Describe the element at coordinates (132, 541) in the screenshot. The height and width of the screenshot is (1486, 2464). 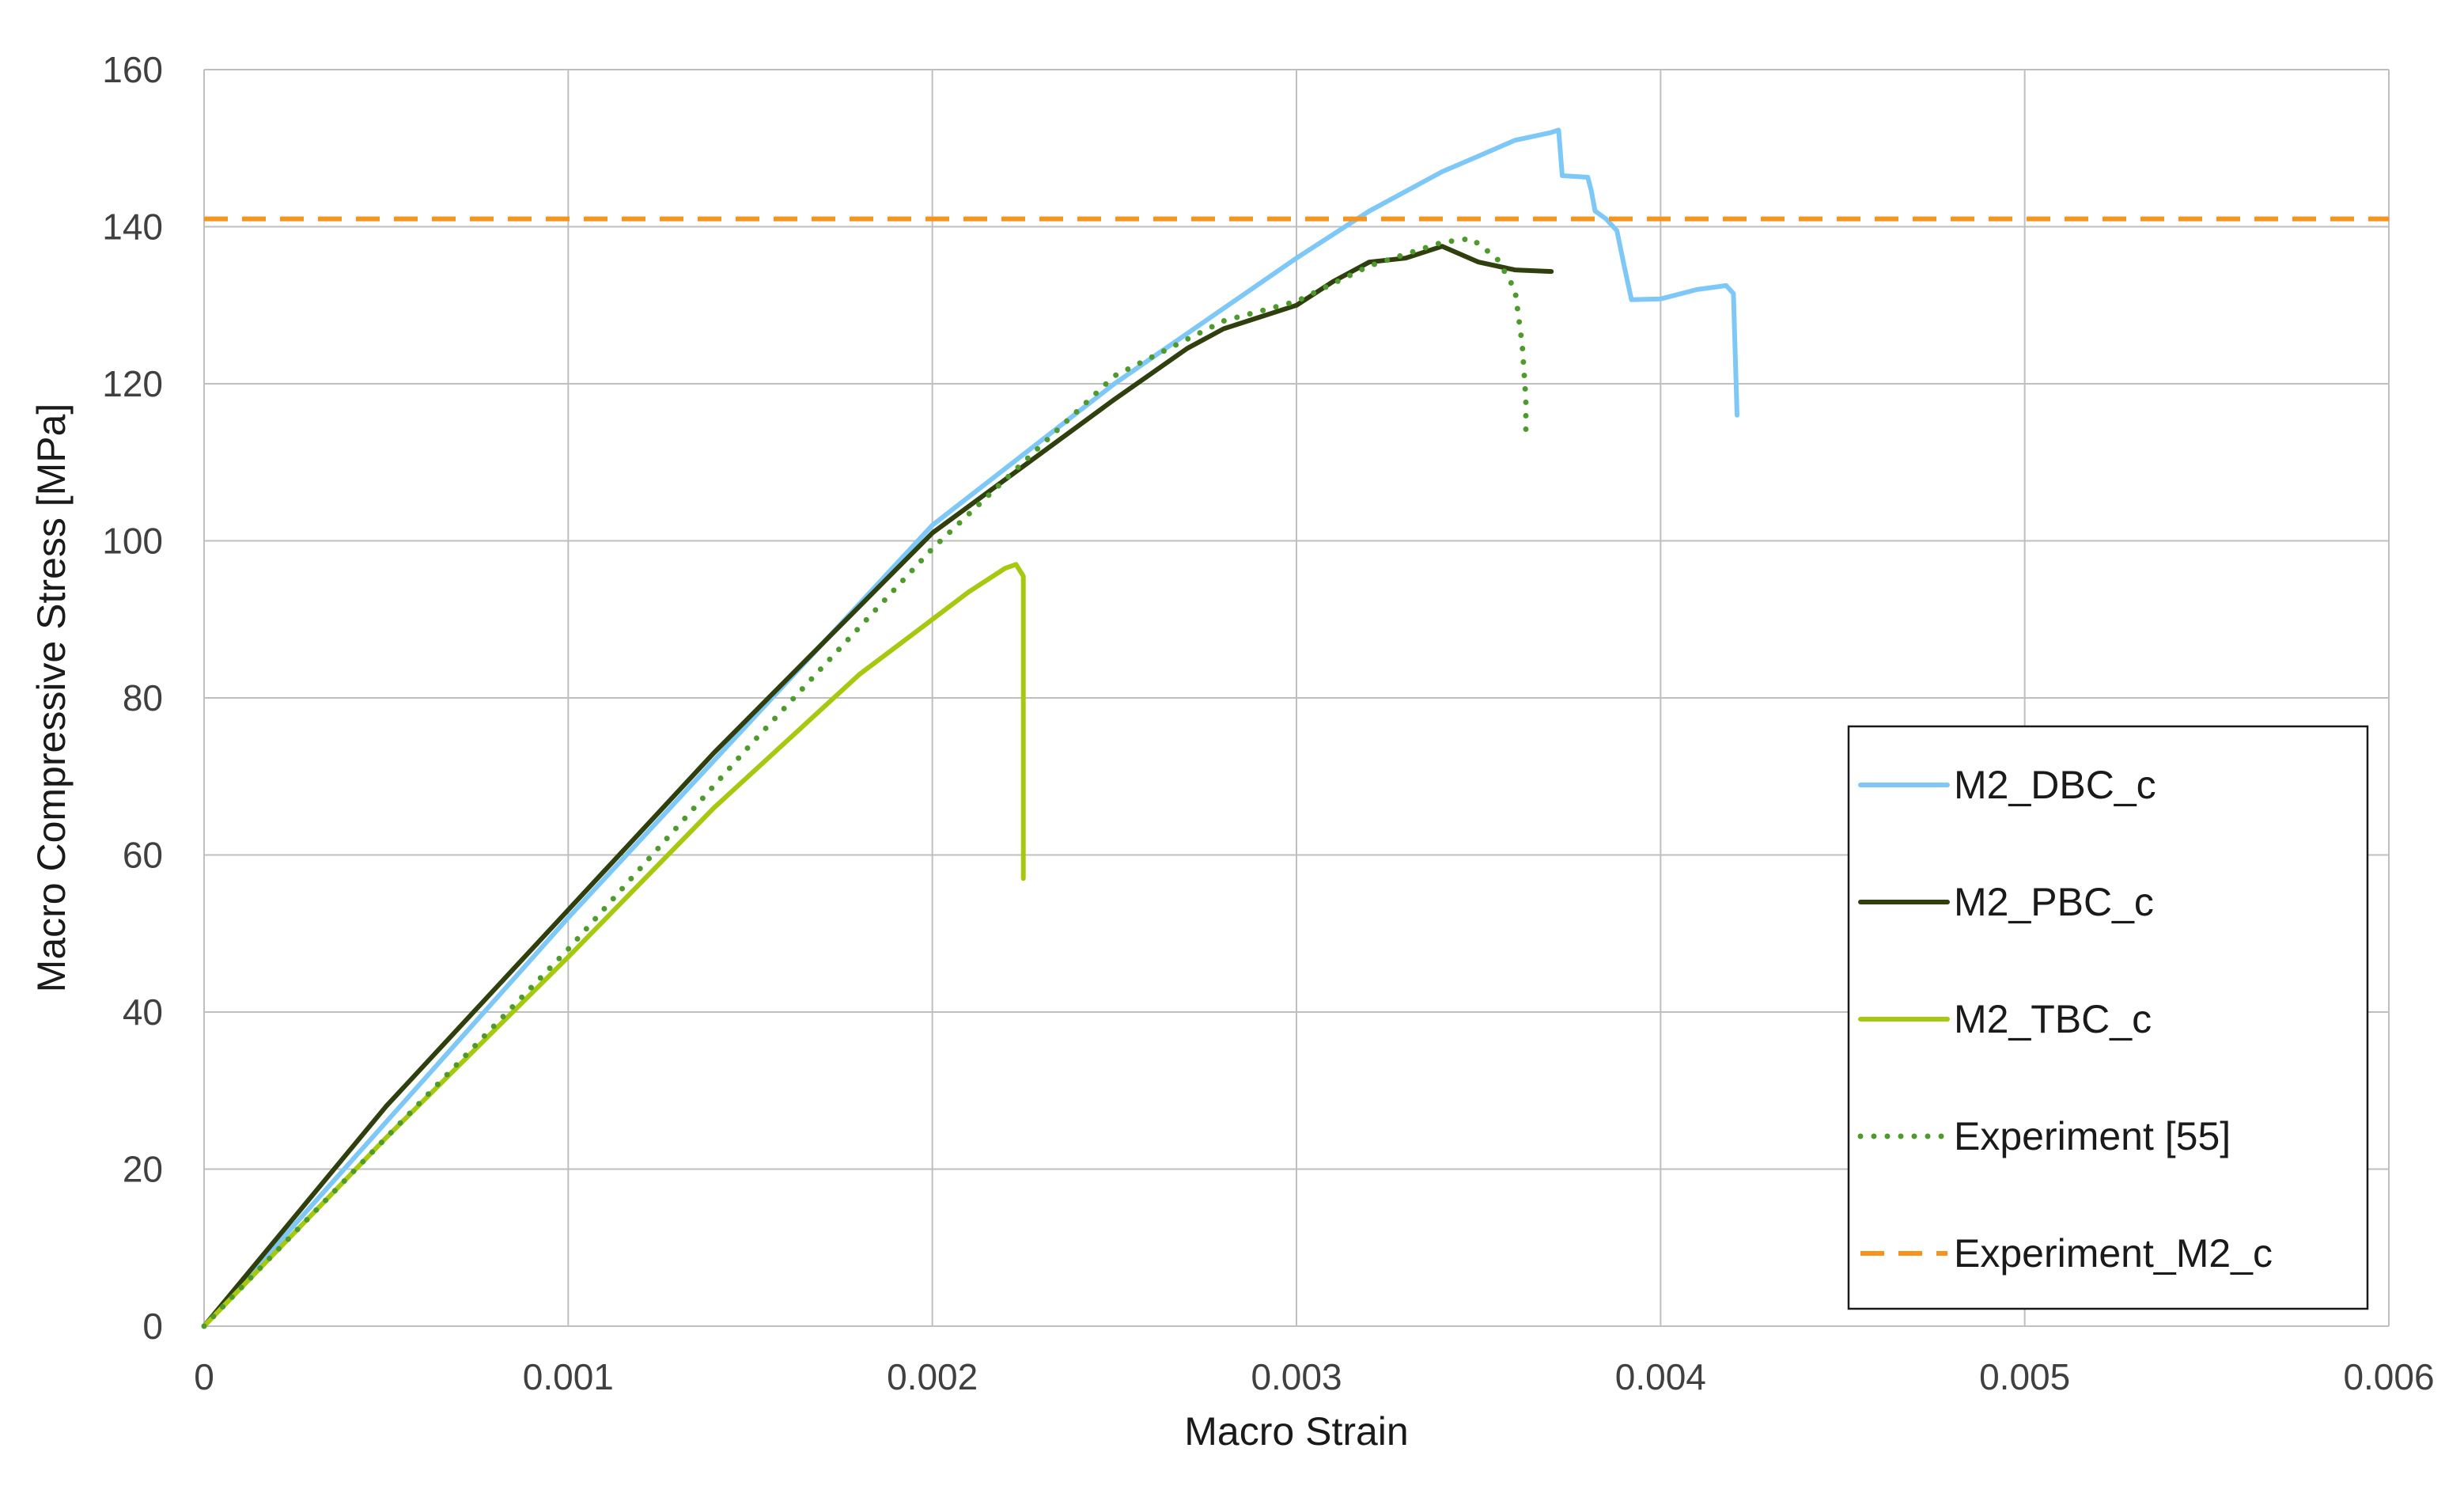
I see `y-tick-label: 100` at that location.